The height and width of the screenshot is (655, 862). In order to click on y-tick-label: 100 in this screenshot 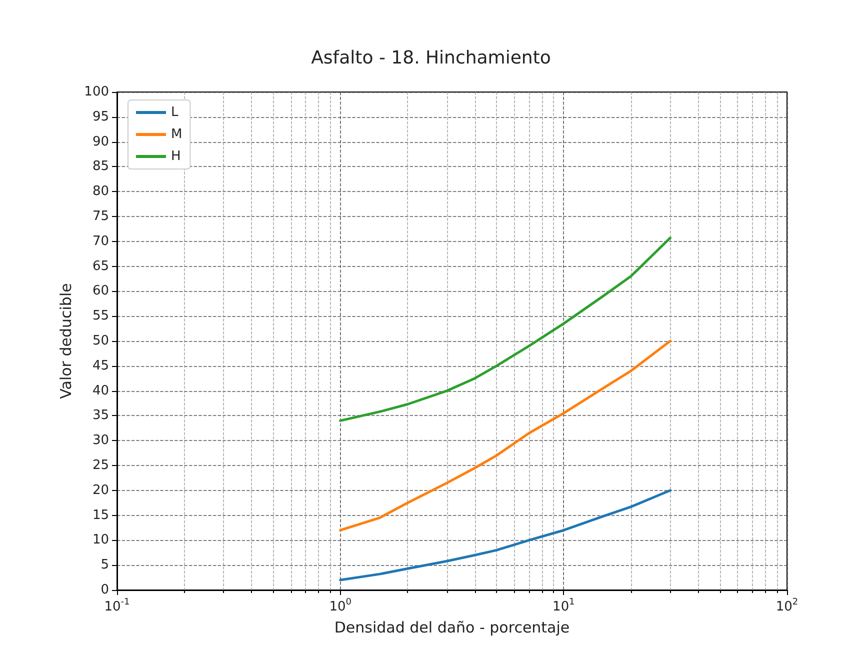, I will do `click(96, 92)`.